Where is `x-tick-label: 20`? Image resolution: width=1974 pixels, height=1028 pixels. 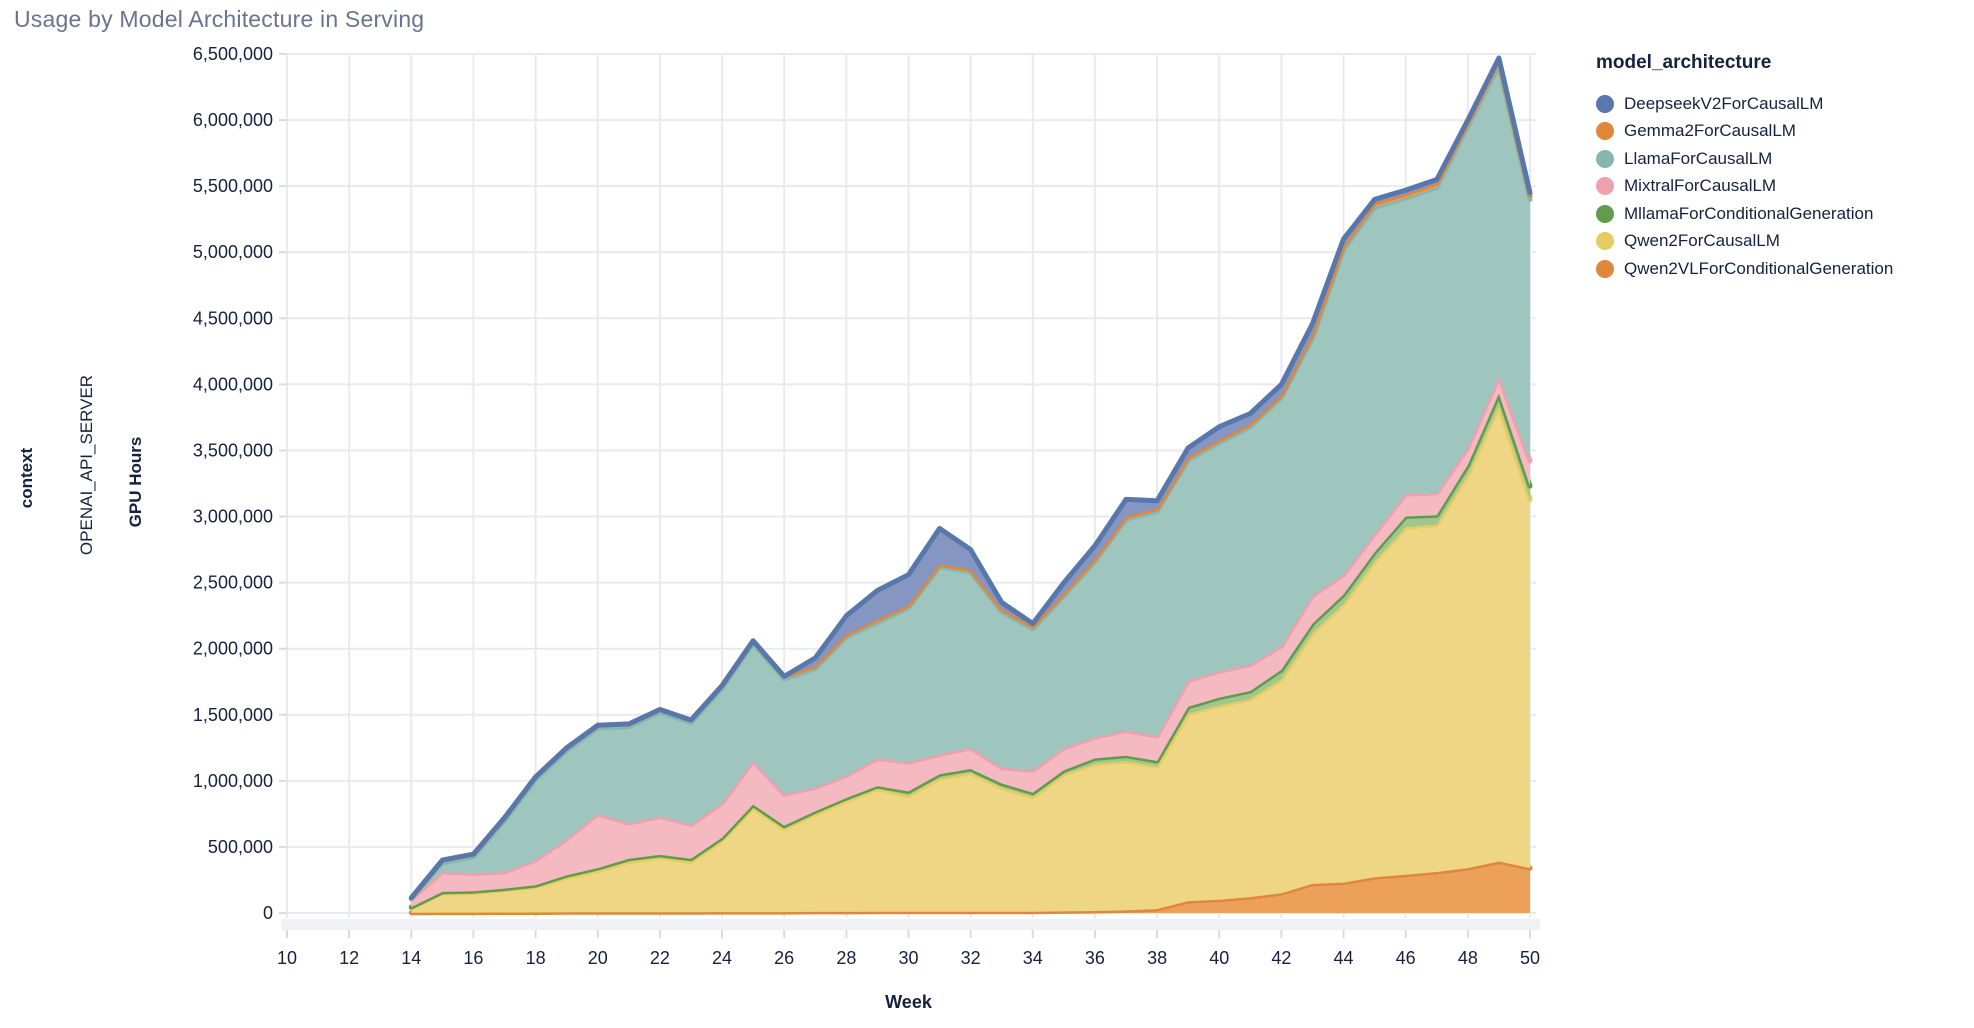 x-tick-label: 20 is located at coordinates (598, 958).